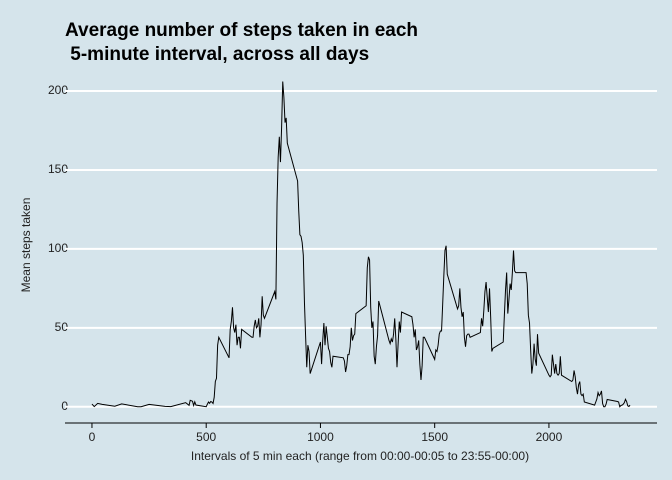 The image size is (672, 480). I want to click on x-tick-label: 1000, so click(320, 437).